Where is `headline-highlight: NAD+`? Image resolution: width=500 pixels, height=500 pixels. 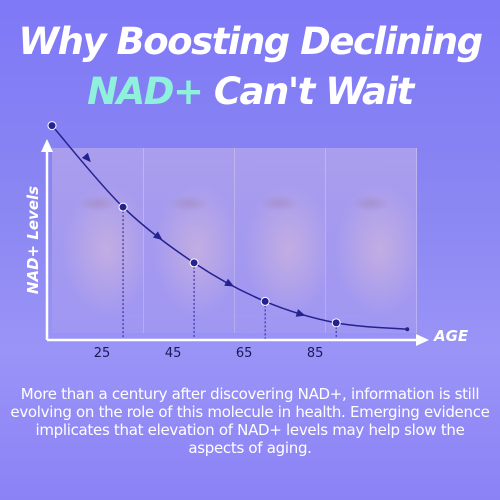
headline-highlight: NAD+ is located at coordinates (145, 91).